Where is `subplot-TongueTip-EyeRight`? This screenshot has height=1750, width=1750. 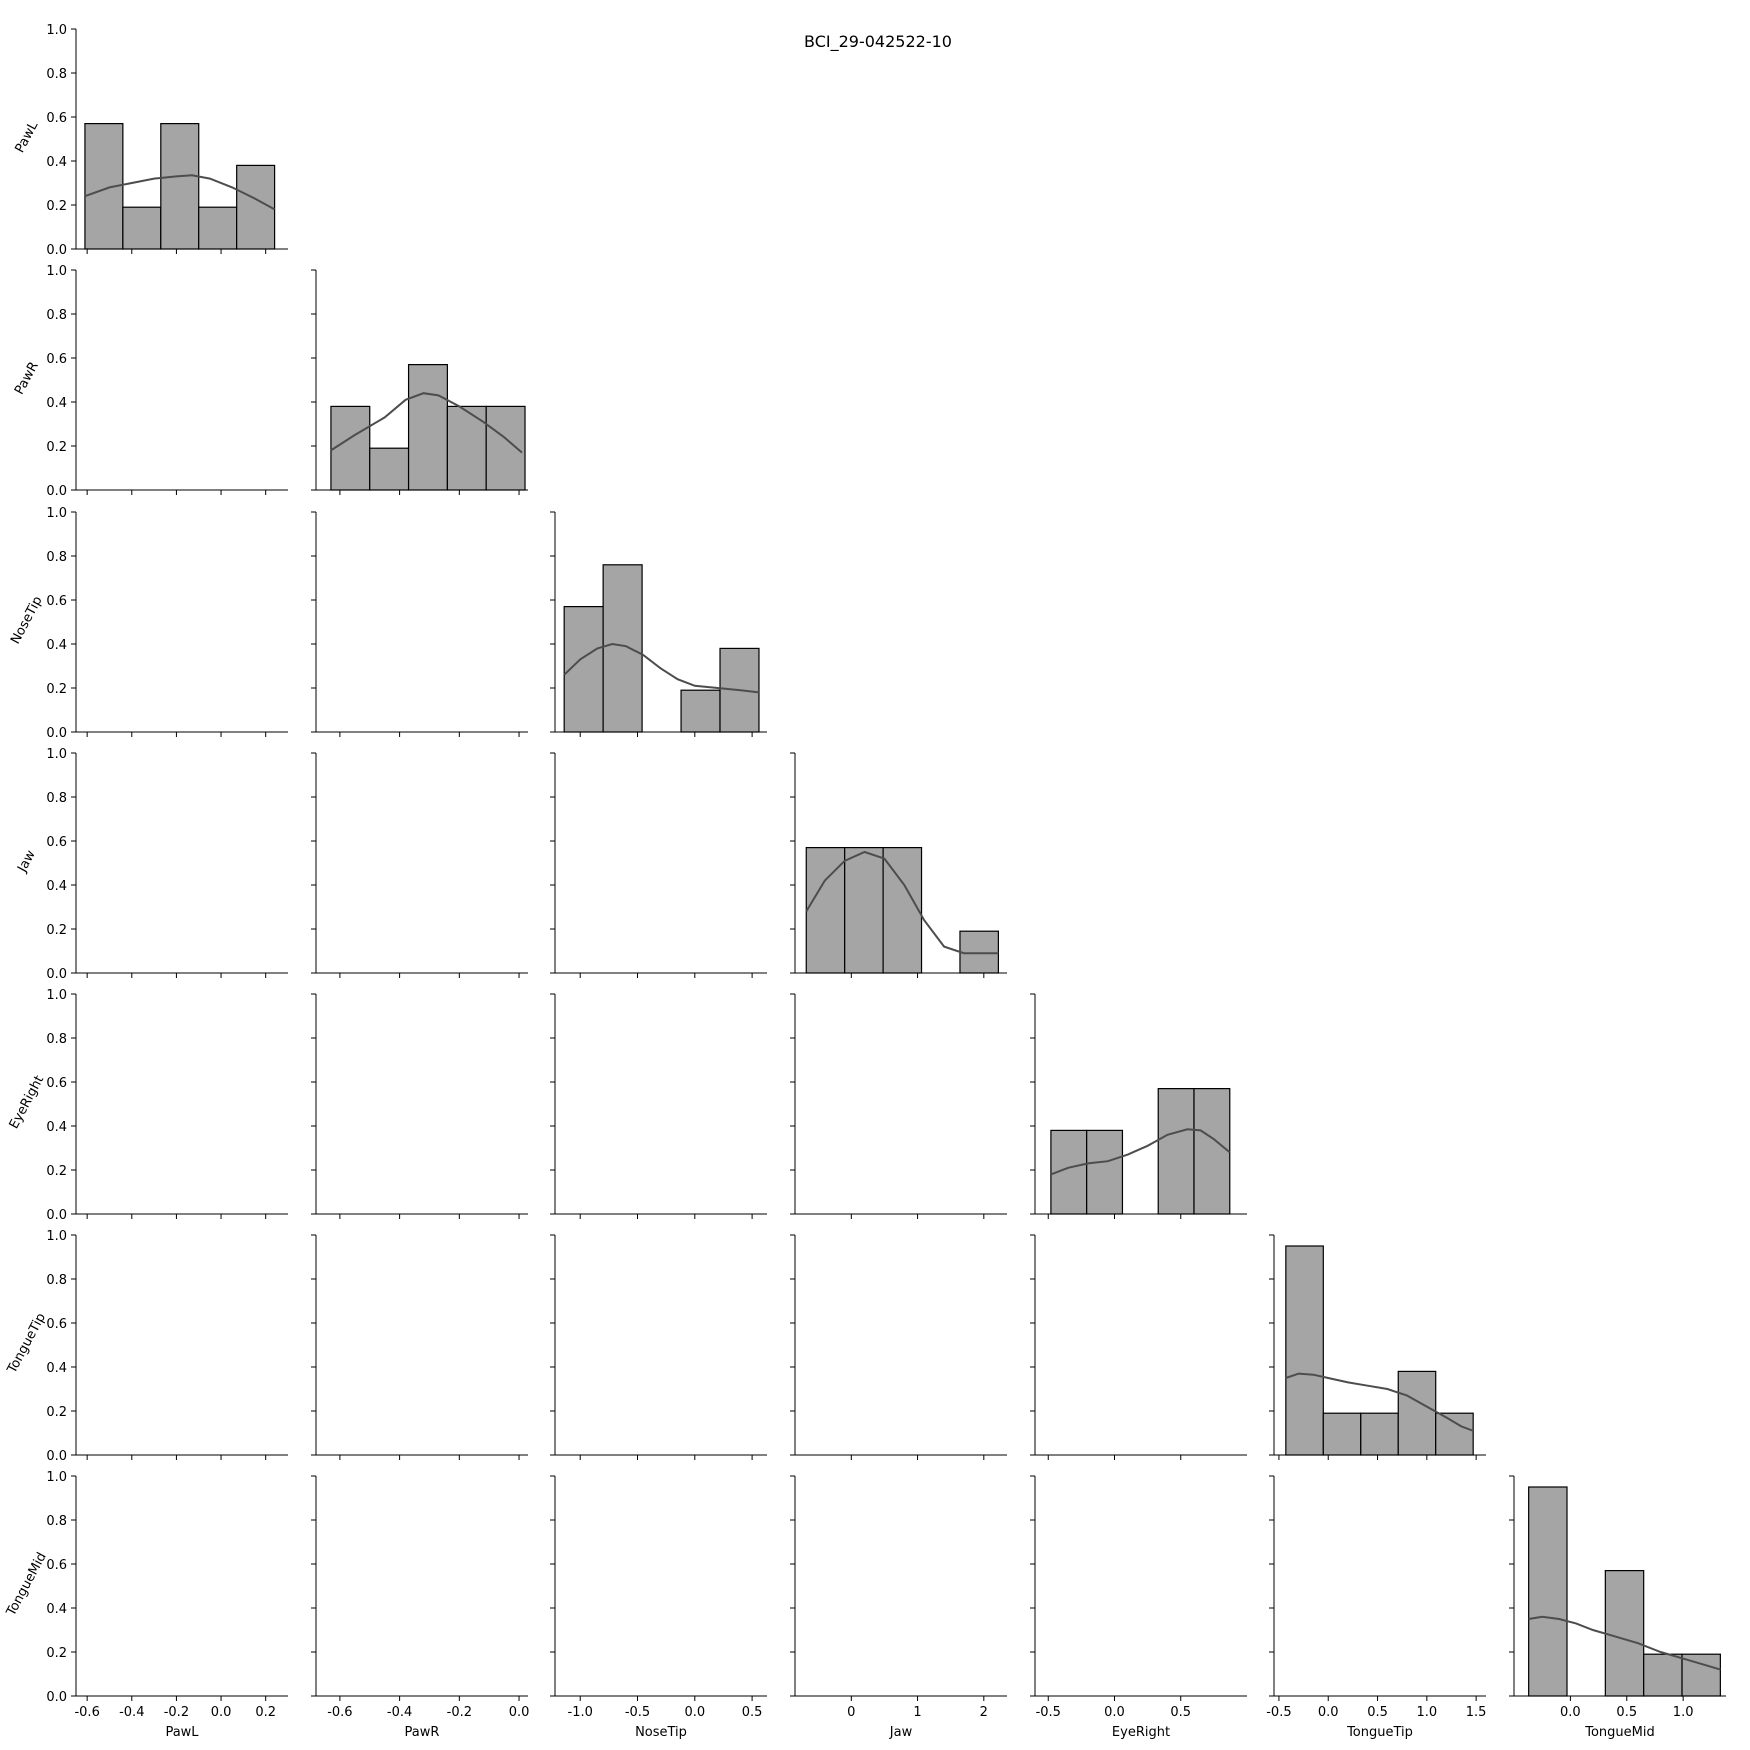
subplot-TongueTip-EyeRight is located at coordinates (1138, 1347).